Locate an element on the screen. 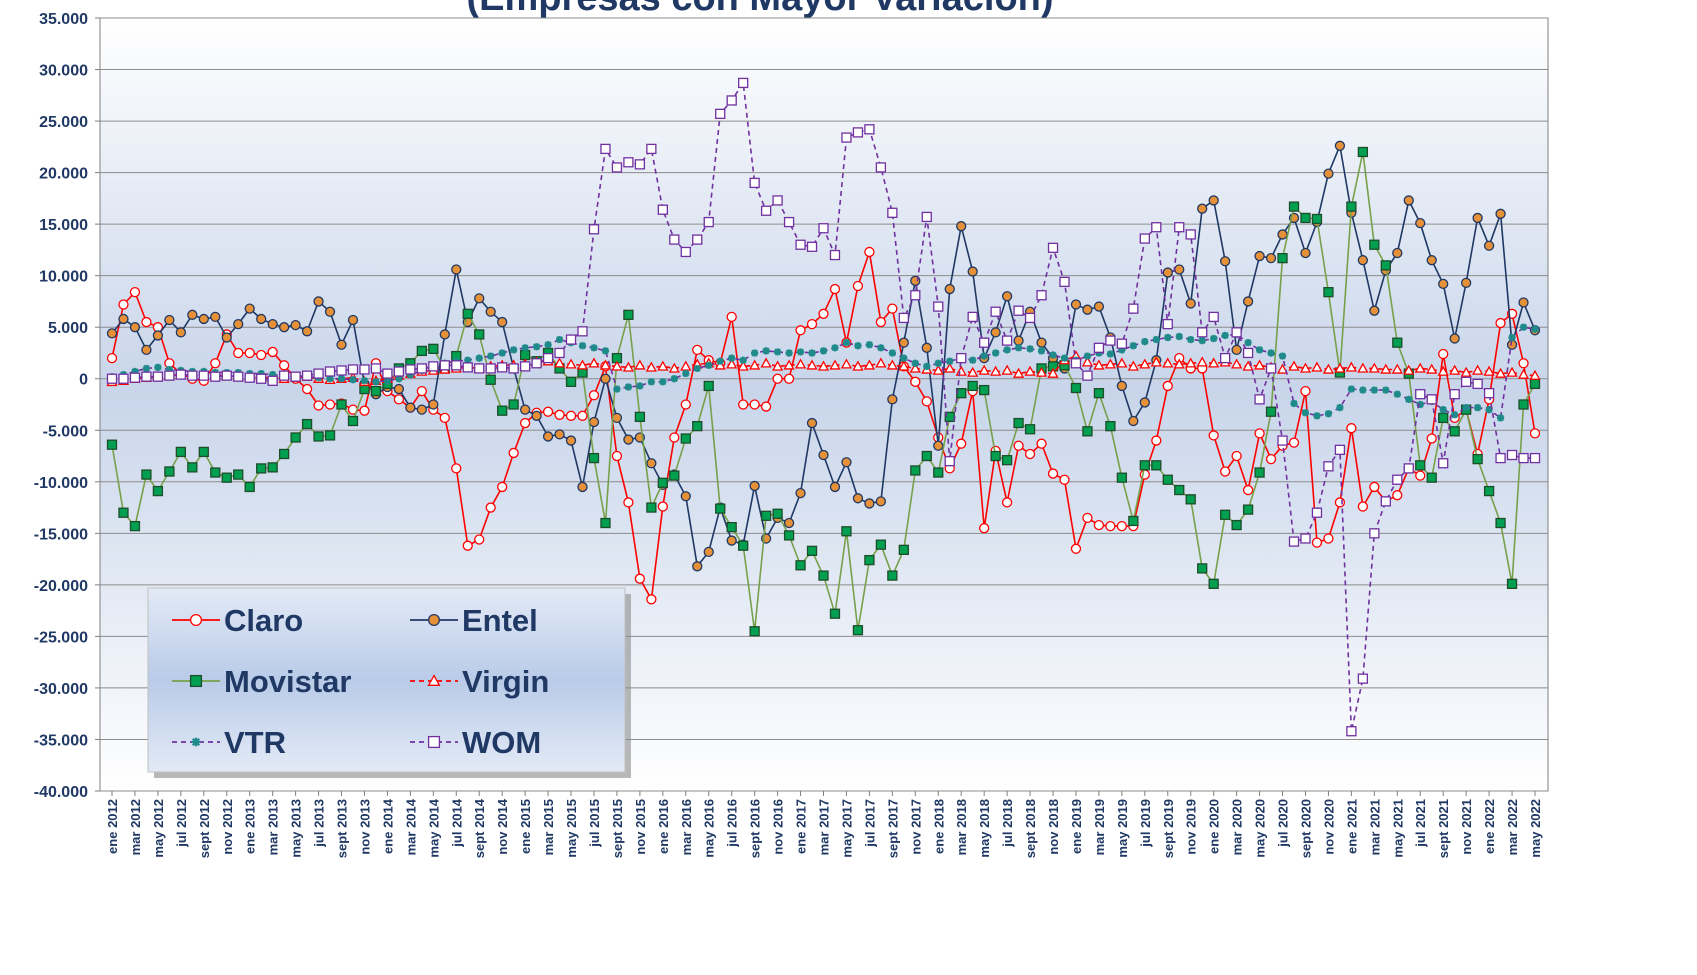 This screenshot has width=1697, height=975. x-tick-label: mar 2017 is located at coordinates (824, 827).